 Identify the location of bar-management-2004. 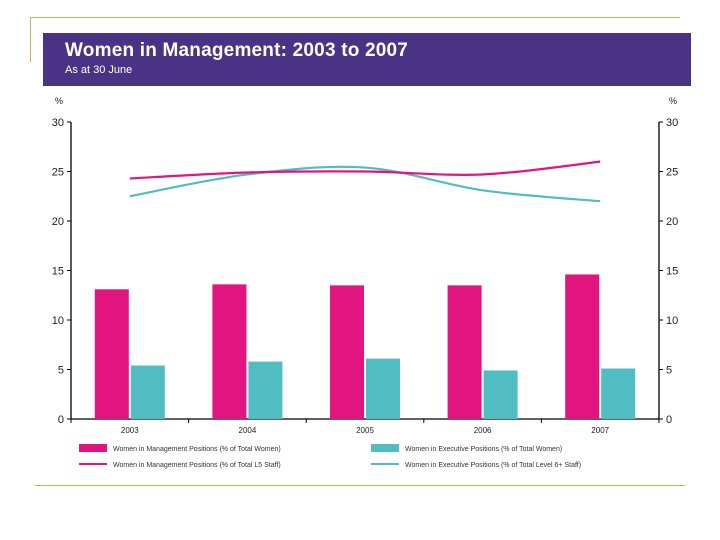
(229, 351).